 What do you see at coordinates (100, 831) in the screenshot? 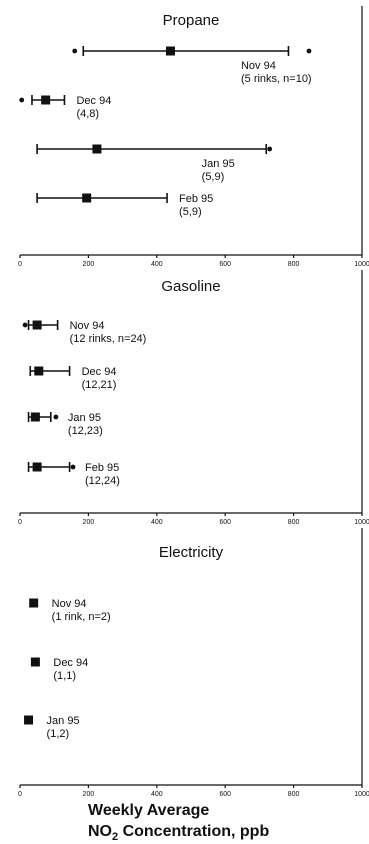
I see `x-axis-label-no: NO` at bounding box center [100, 831].